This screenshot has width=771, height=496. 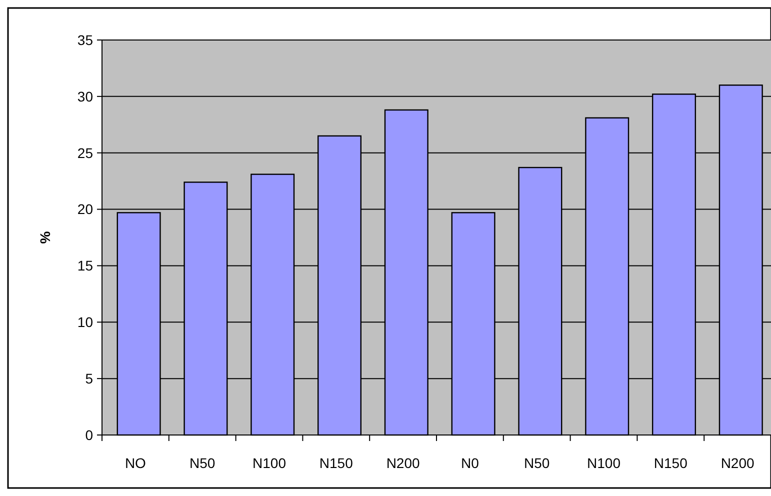 What do you see at coordinates (85, 96) in the screenshot?
I see `y-tick-label: 30` at bounding box center [85, 96].